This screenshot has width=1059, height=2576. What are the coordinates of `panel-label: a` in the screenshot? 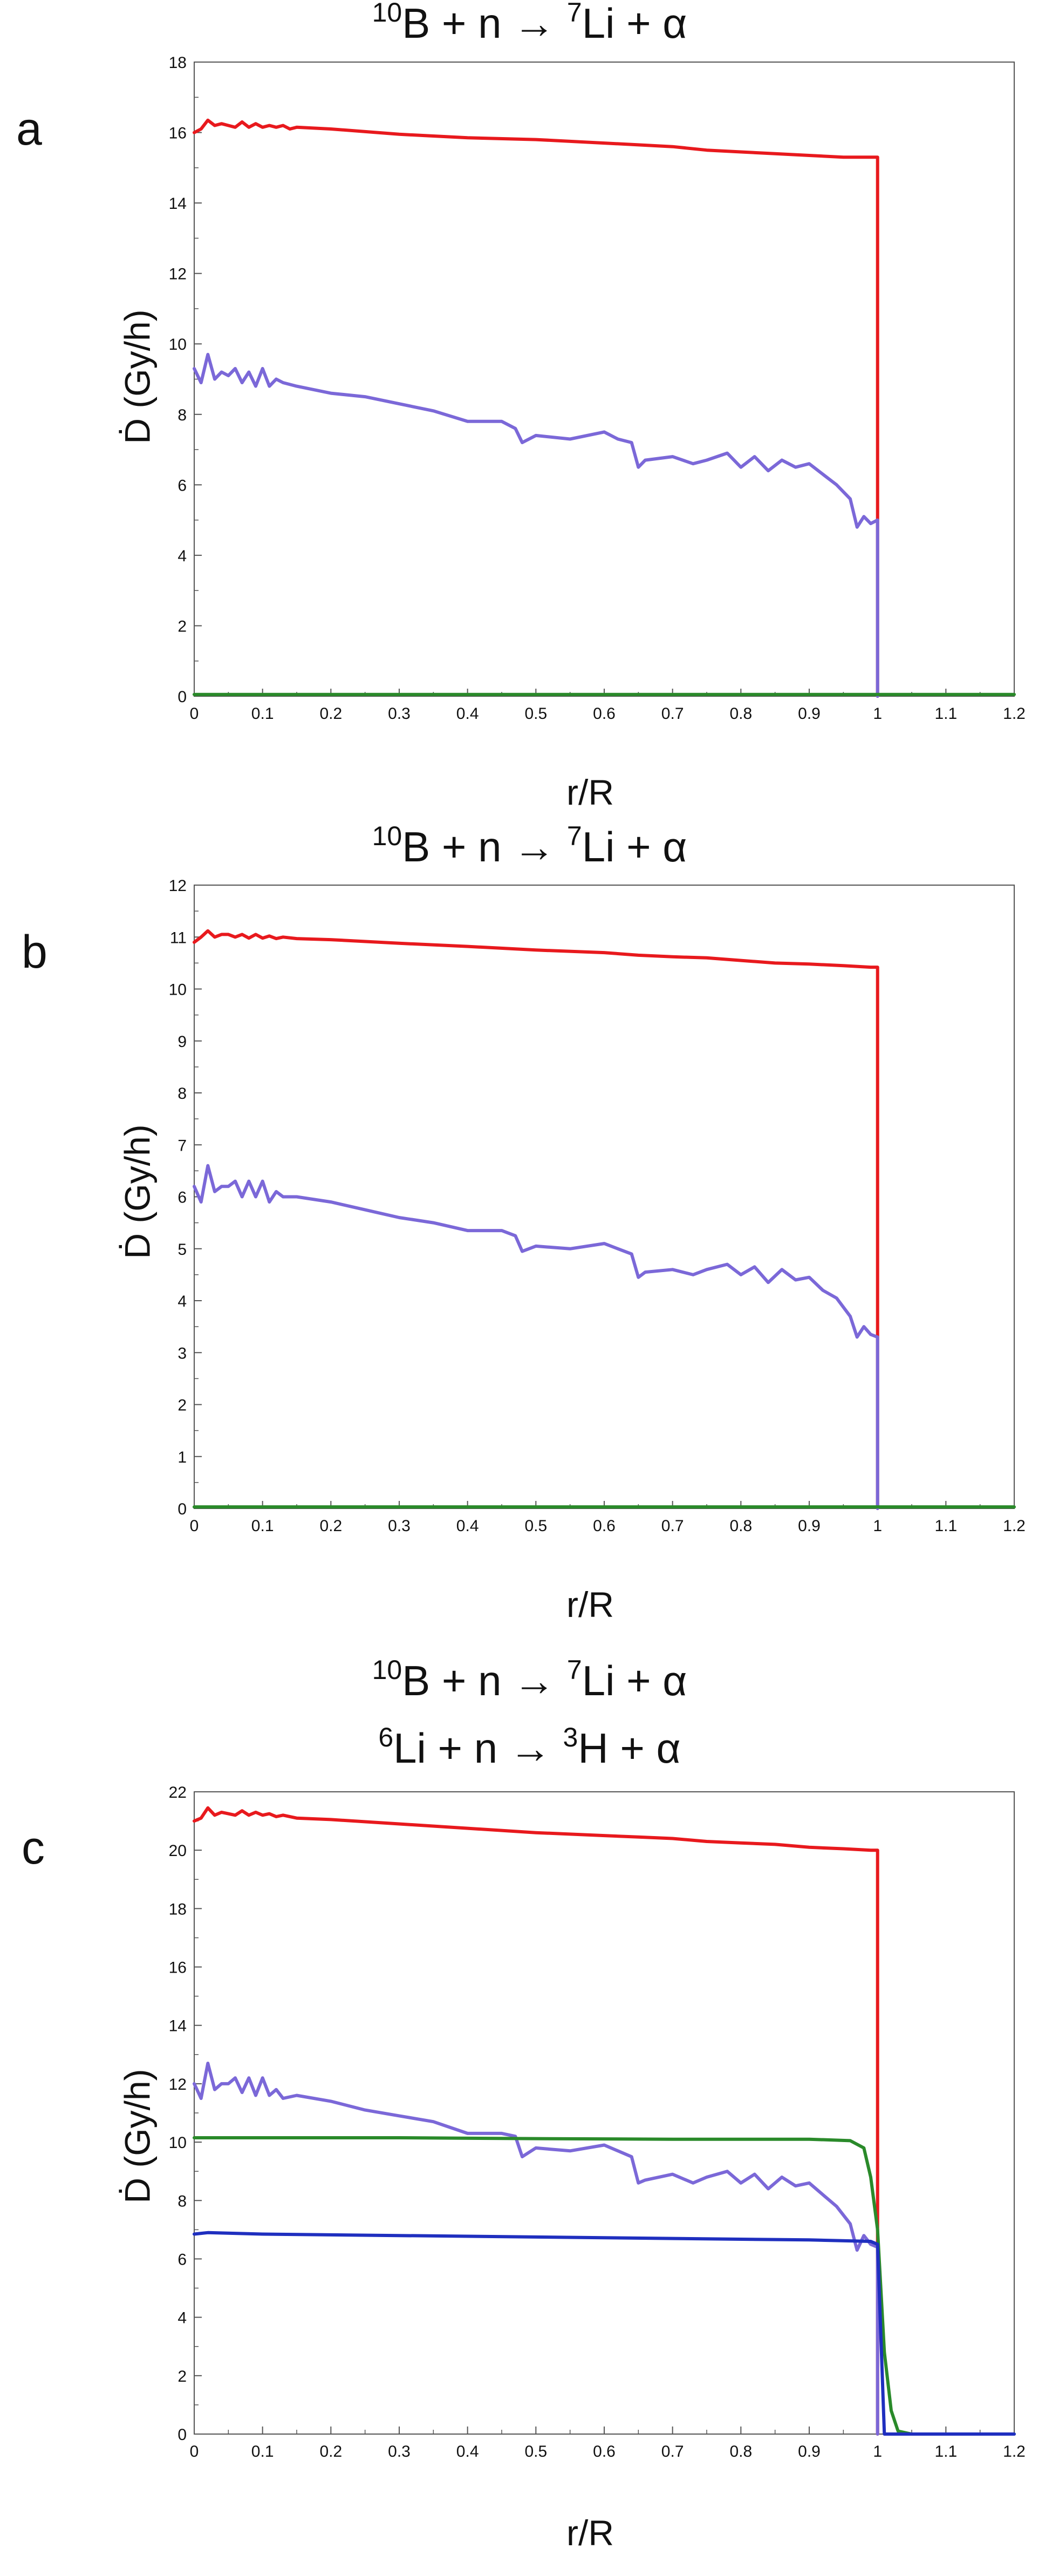 It's located at (29, 129).